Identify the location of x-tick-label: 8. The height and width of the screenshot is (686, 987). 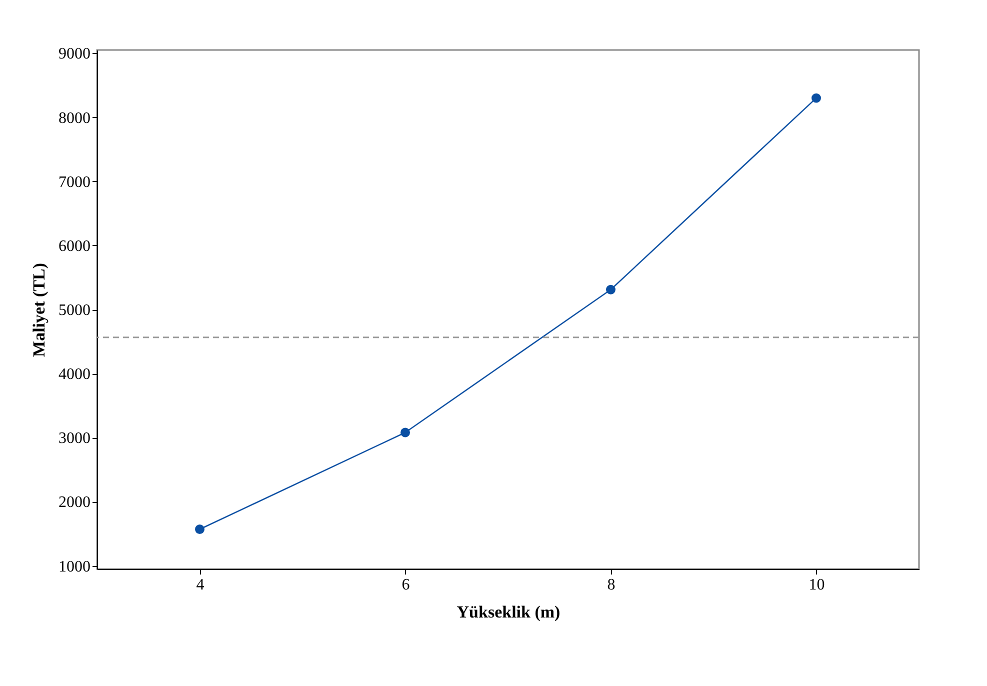
(611, 585).